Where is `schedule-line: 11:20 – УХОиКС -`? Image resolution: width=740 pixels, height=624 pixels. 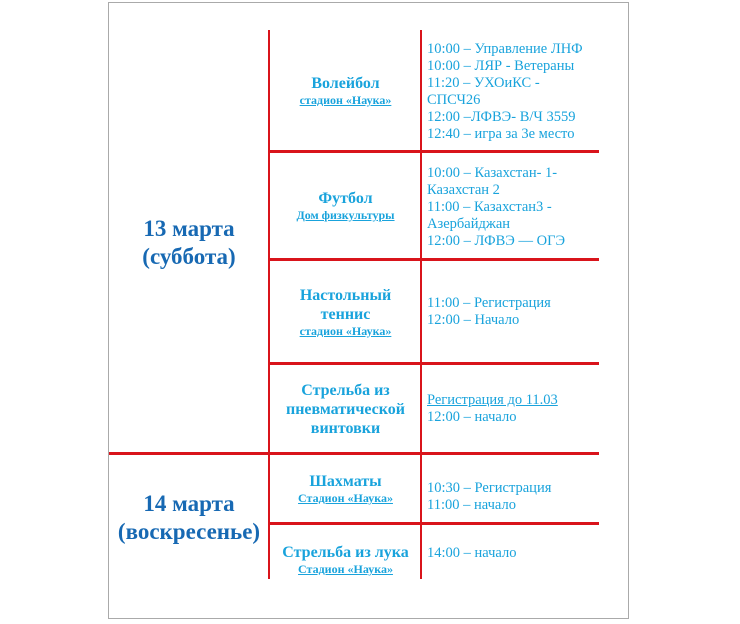 schedule-line: 11:20 – УХОиКС - is located at coordinates (483, 83).